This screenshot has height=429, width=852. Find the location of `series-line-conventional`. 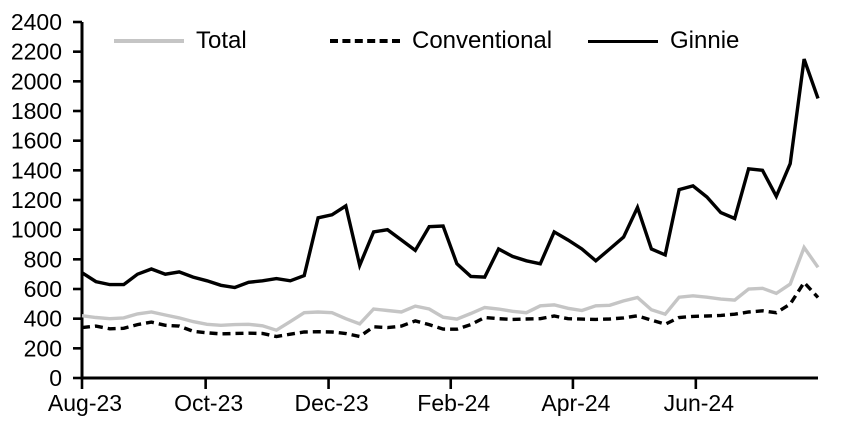

series-line-conventional is located at coordinates (450, 309).